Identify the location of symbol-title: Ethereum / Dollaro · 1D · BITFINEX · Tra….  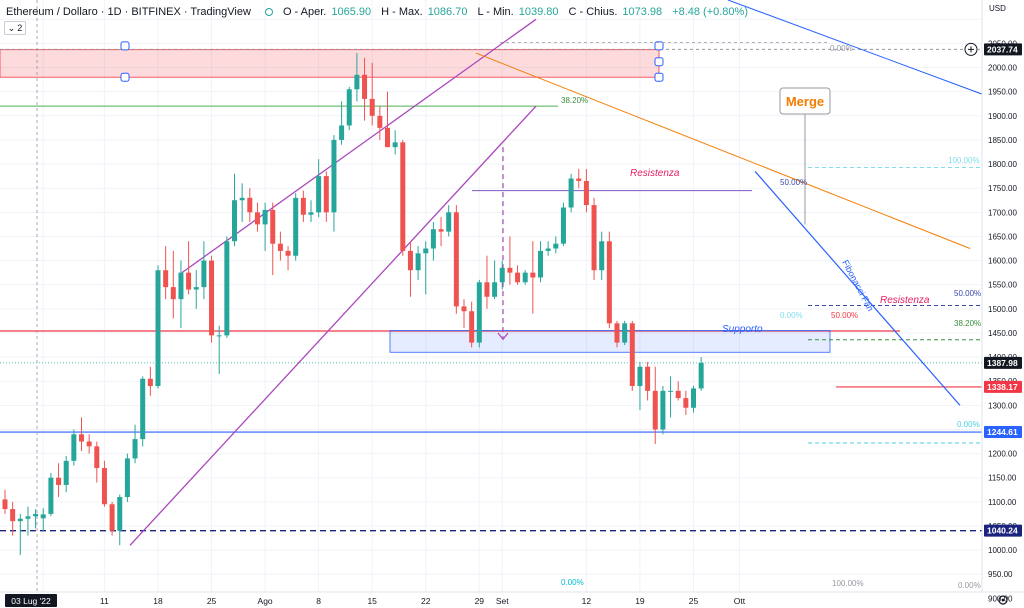
(128, 12).